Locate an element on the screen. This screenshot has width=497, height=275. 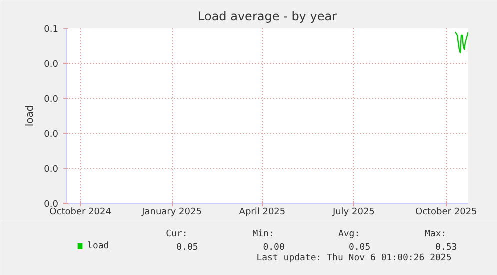
x-tick-label: January 2025 is located at coordinates (171, 213).